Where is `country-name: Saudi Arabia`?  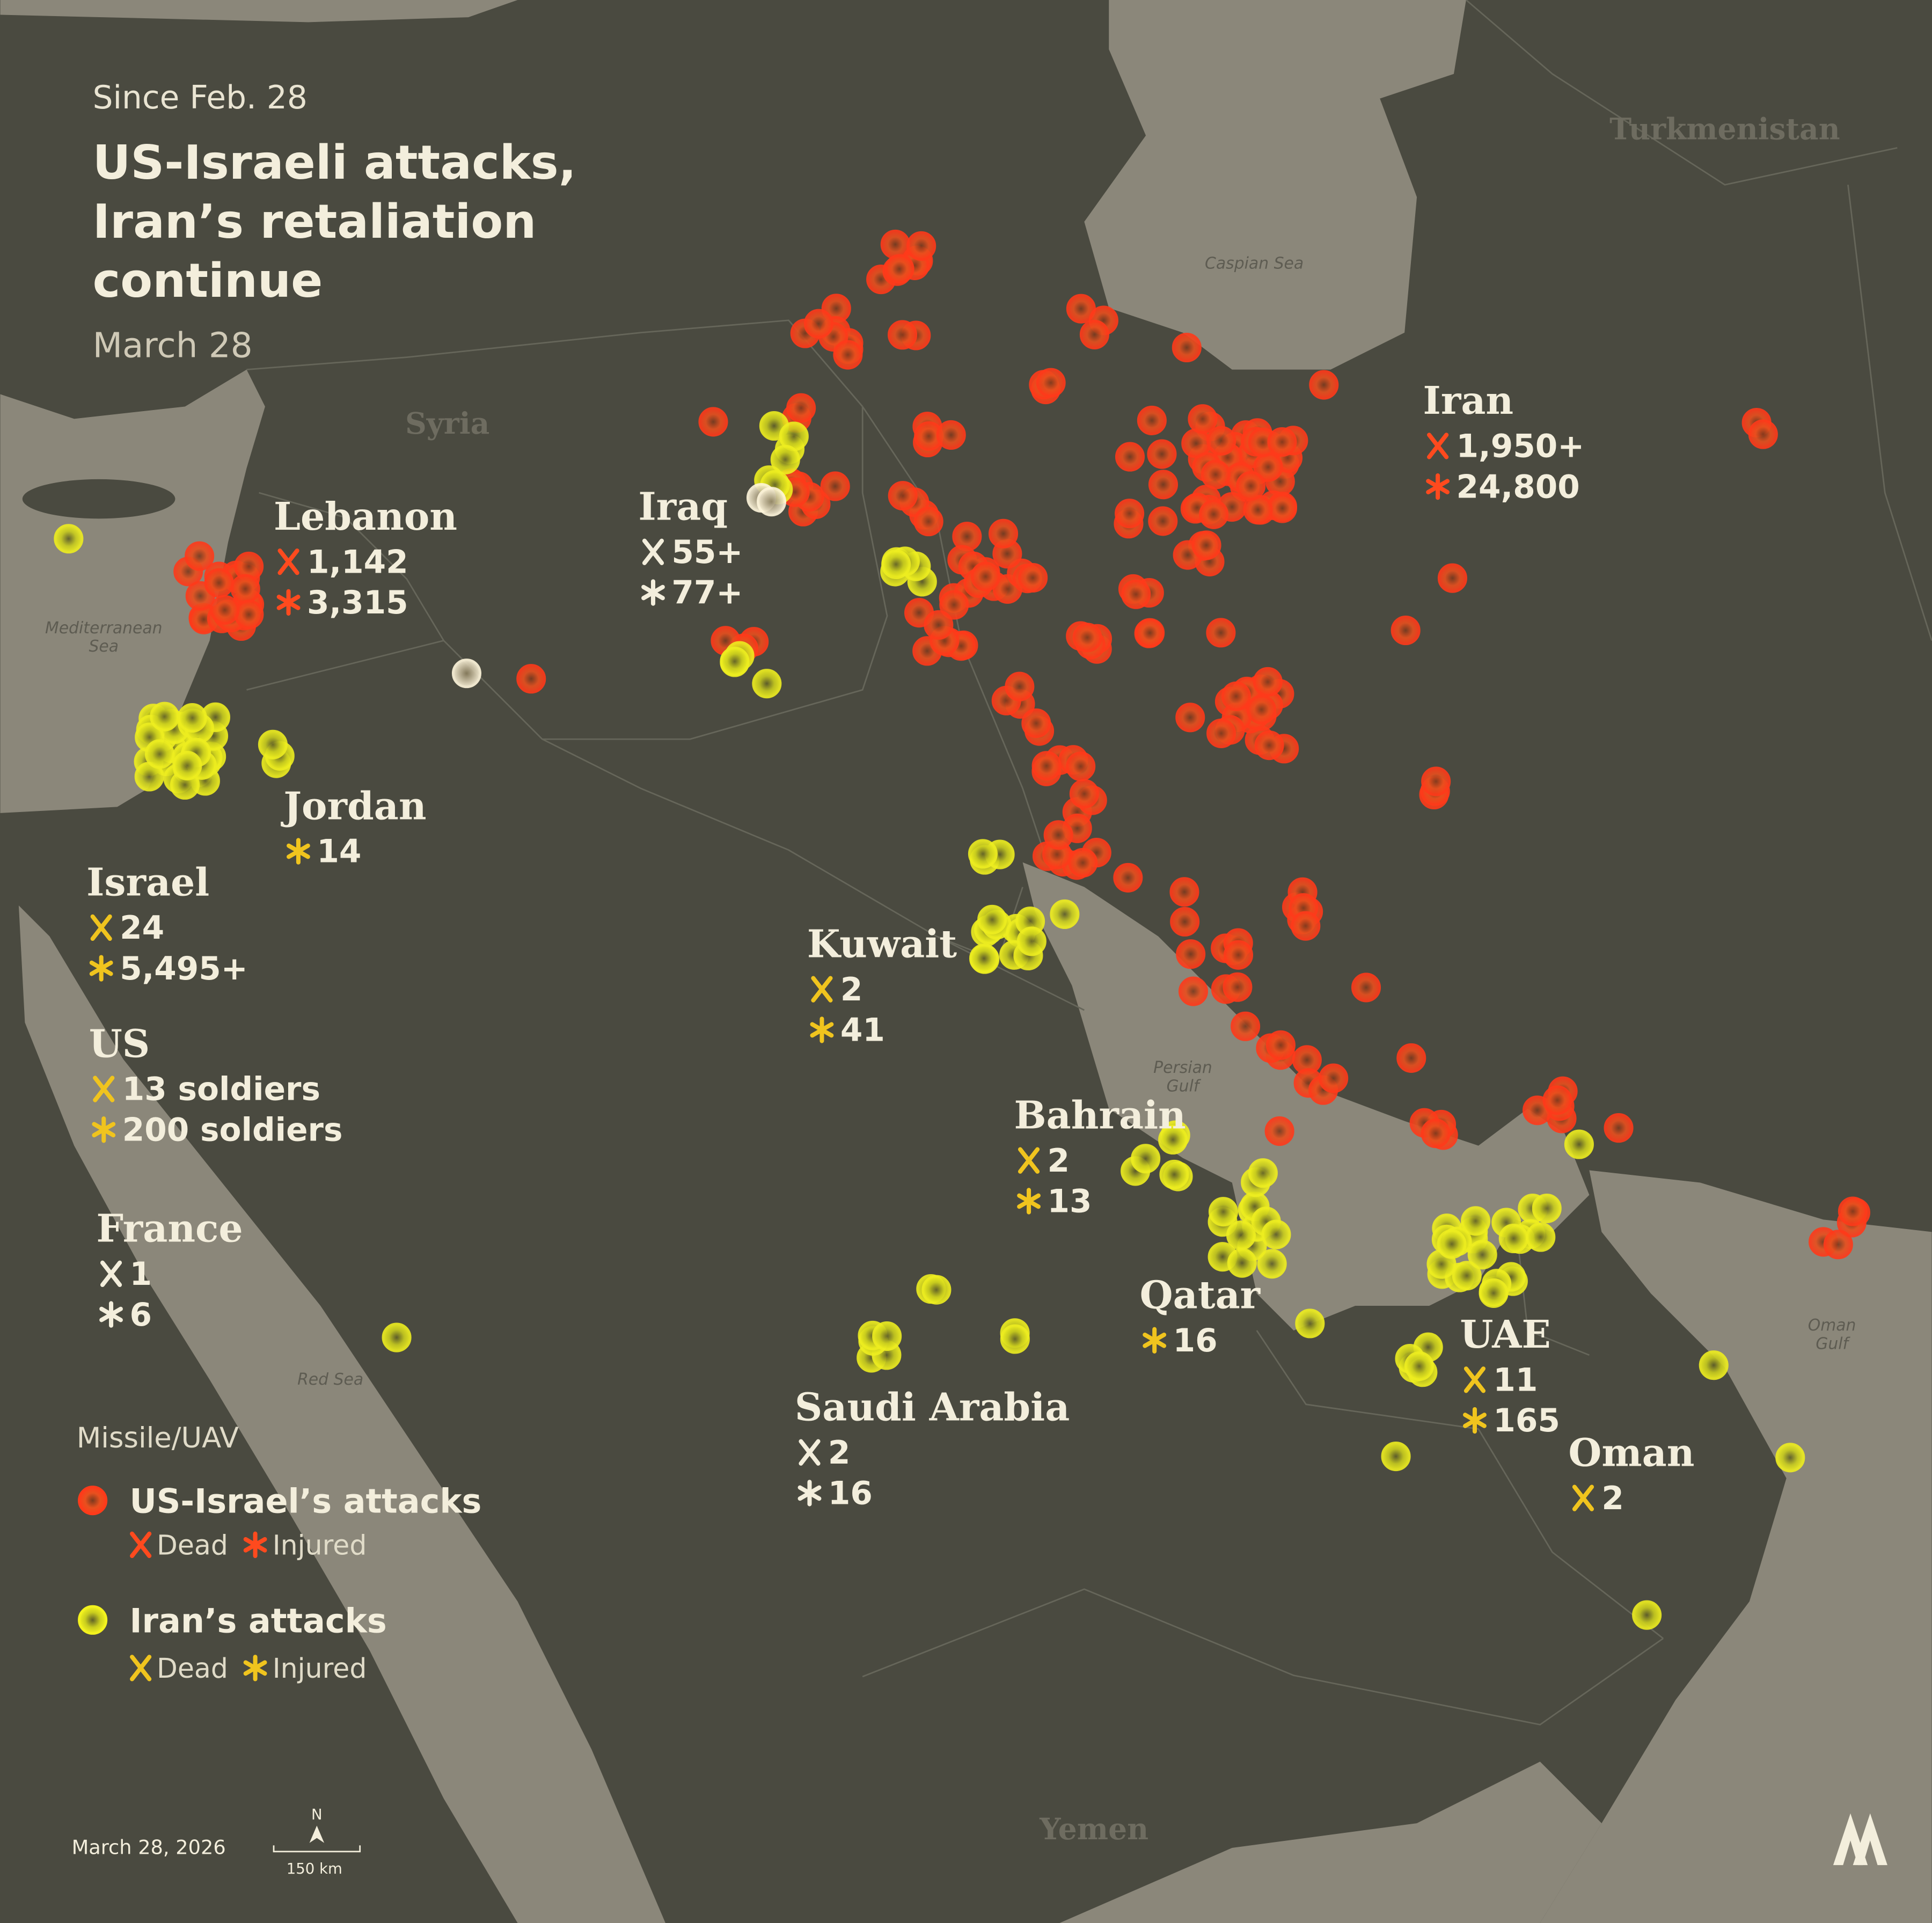
country-name: Saudi Arabia is located at coordinates (932, 1408).